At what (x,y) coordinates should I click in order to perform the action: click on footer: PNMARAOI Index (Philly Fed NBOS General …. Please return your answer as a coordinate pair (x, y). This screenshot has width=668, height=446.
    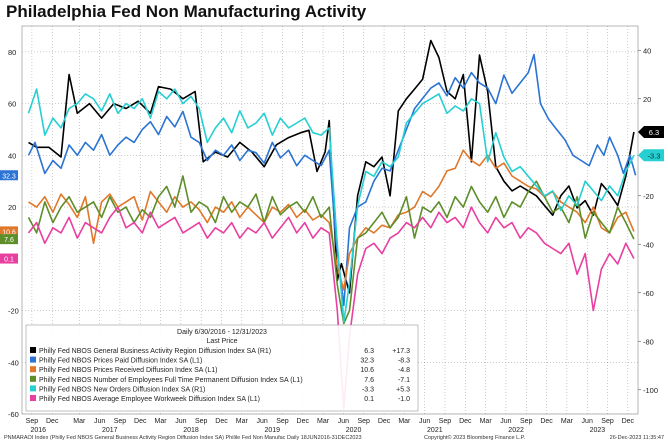
    Looking at the image, I should click on (334, 438).